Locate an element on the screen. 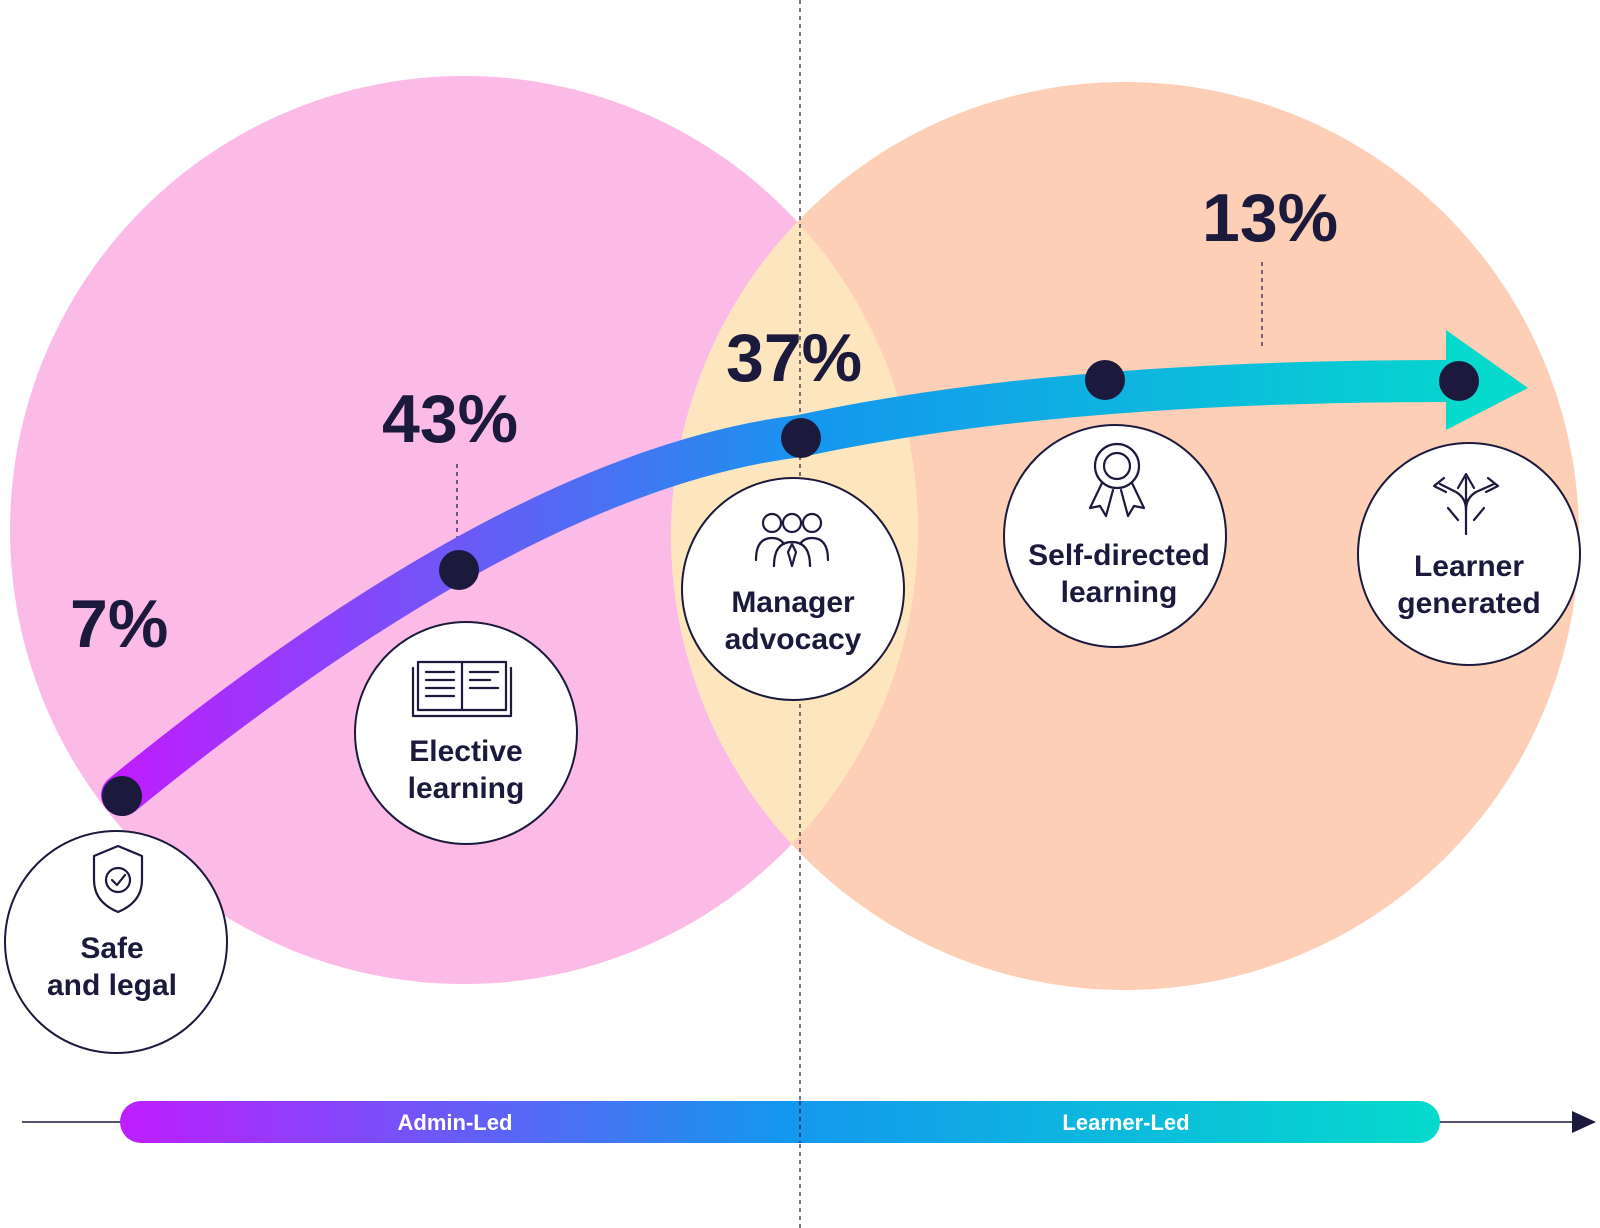 This screenshot has width=1600, height=1228. stage-label-manager-line2: advocacy is located at coordinates (793, 639).